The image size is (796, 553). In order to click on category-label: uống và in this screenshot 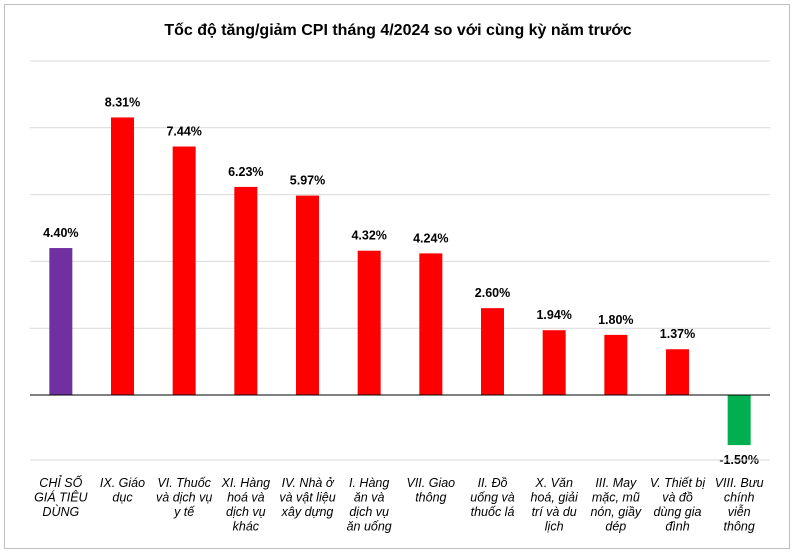, I will do `click(492, 498)`.